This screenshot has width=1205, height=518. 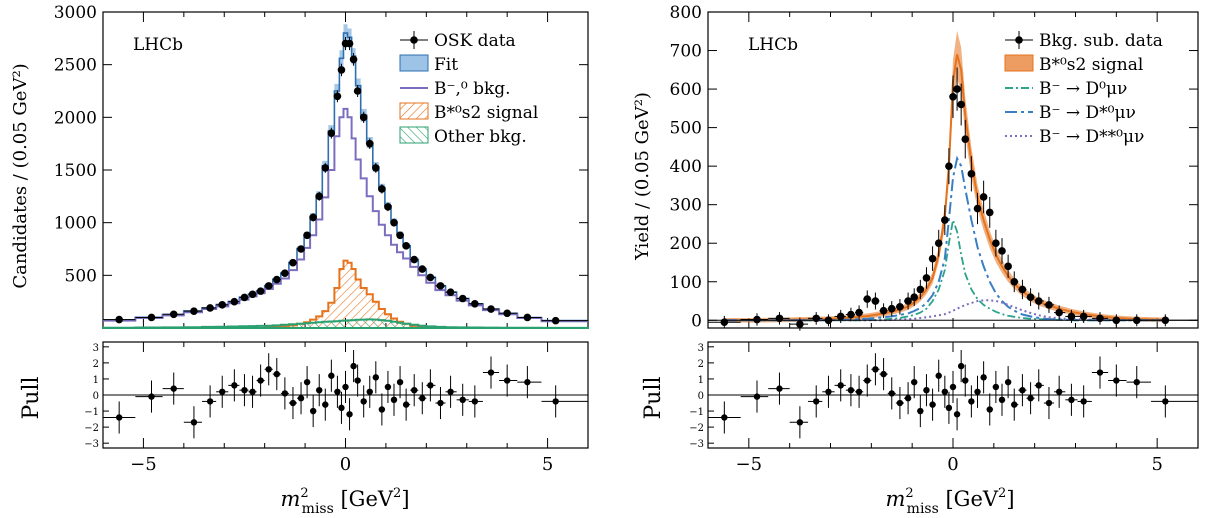 What do you see at coordinates (1010, 499) in the screenshot?
I see `xlabel-unit-close: ]` at bounding box center [1010, 499].